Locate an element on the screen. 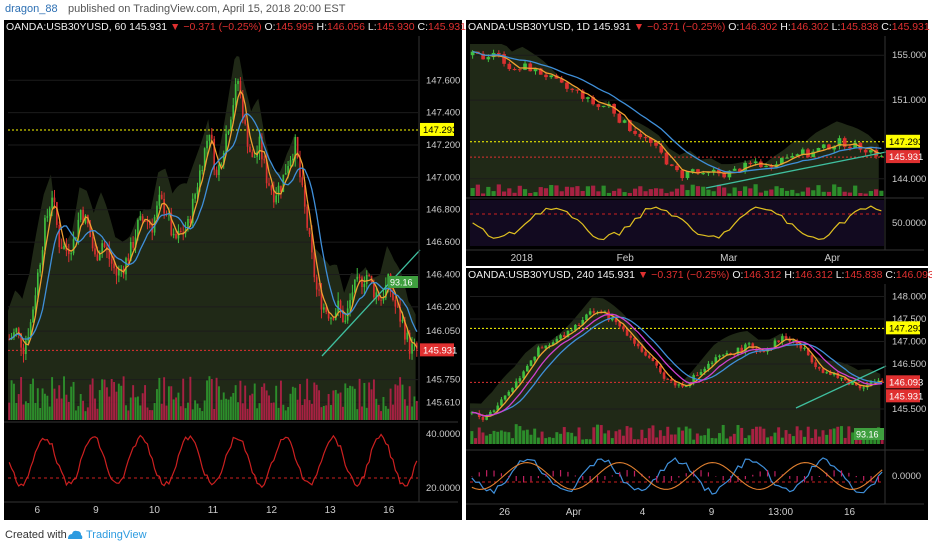 This screenshot has height=550, width=932. price-tick-label: 146.400 is located at coordinates (443, 274).